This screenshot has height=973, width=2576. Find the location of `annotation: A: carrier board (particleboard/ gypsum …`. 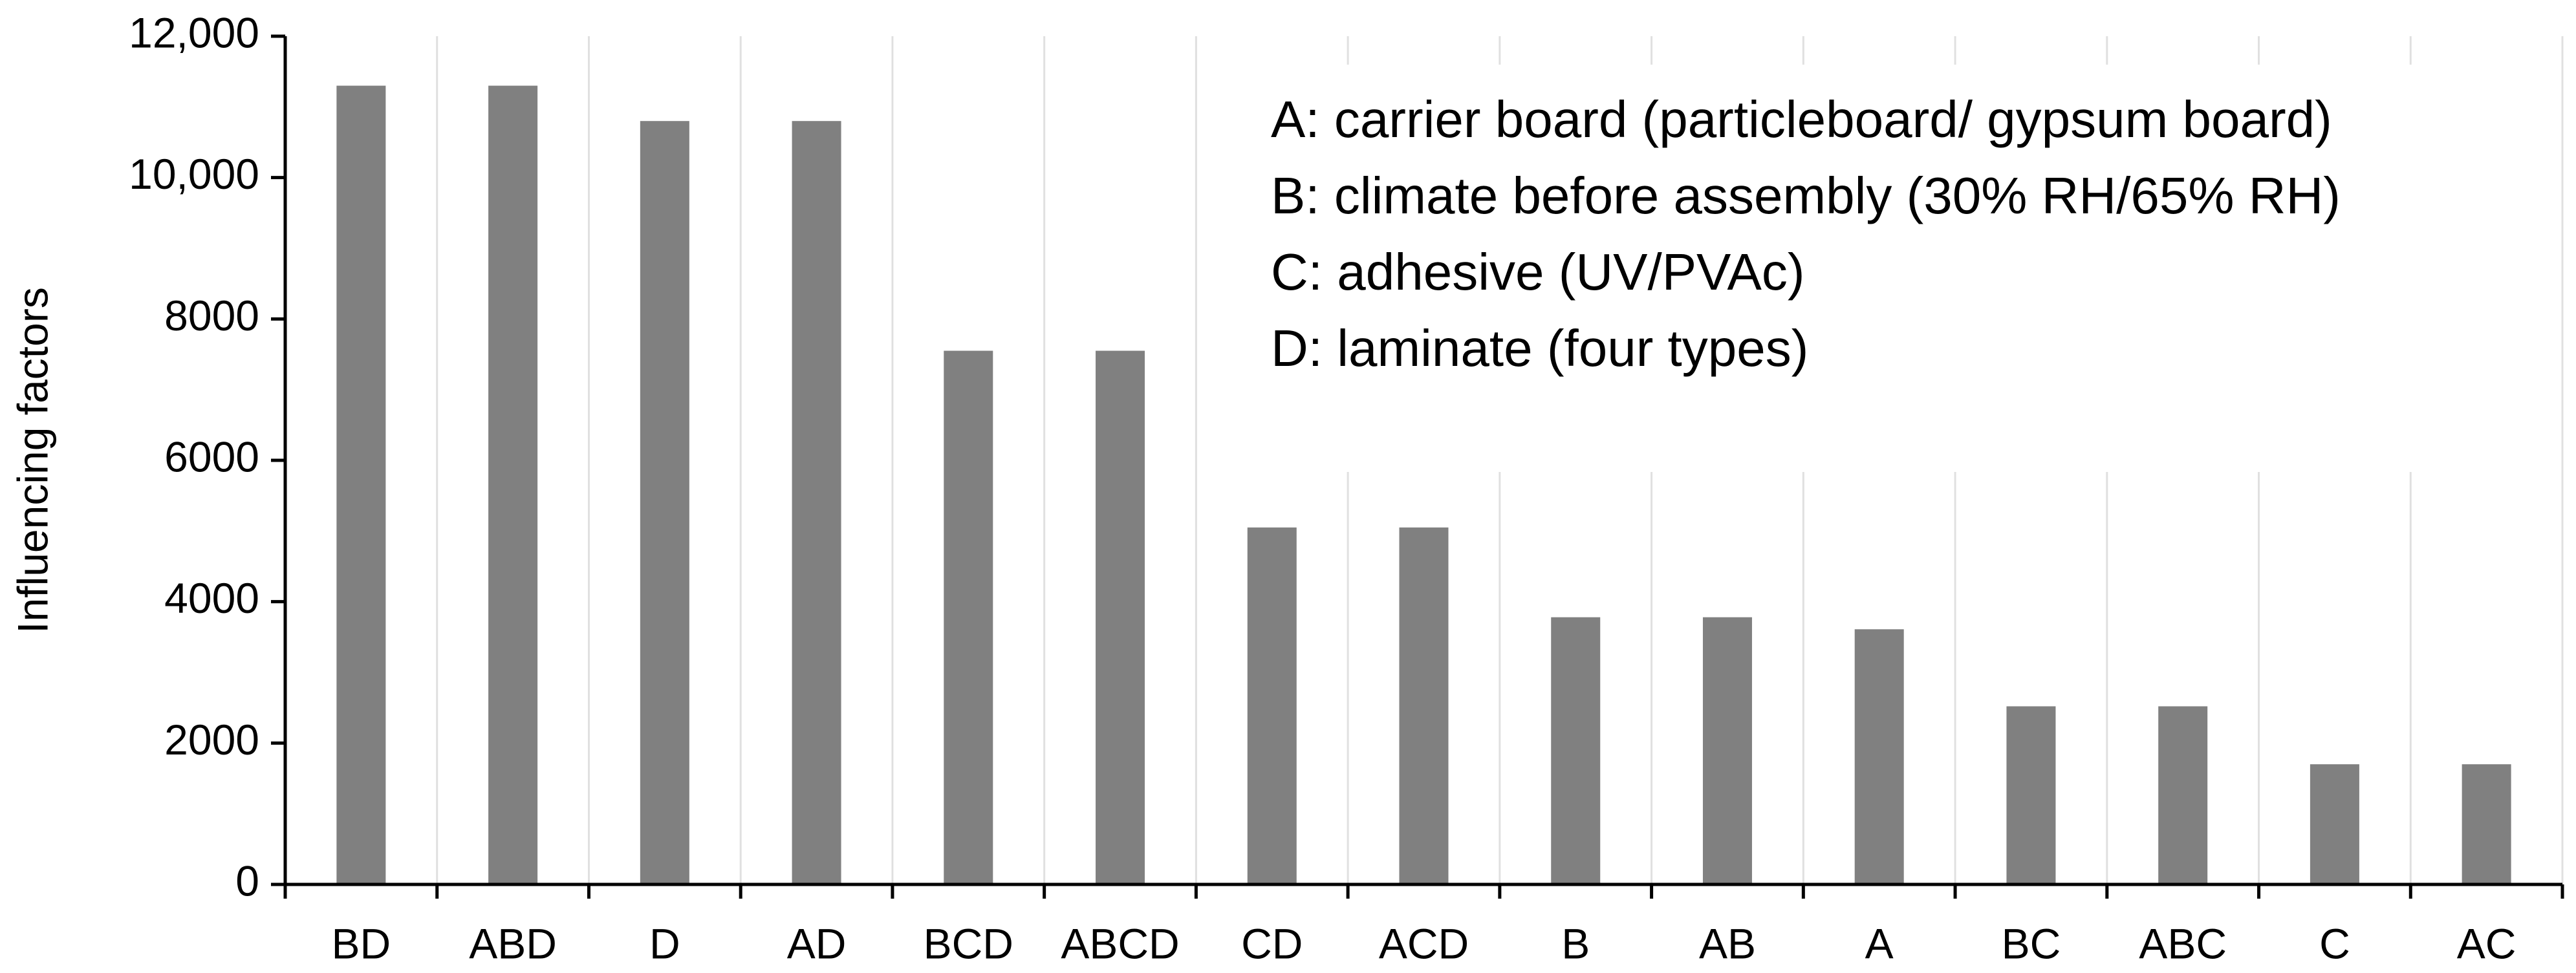

annotation: A: carrier board (particleboard/ gypsum … is located at coordinates (1801, 119).